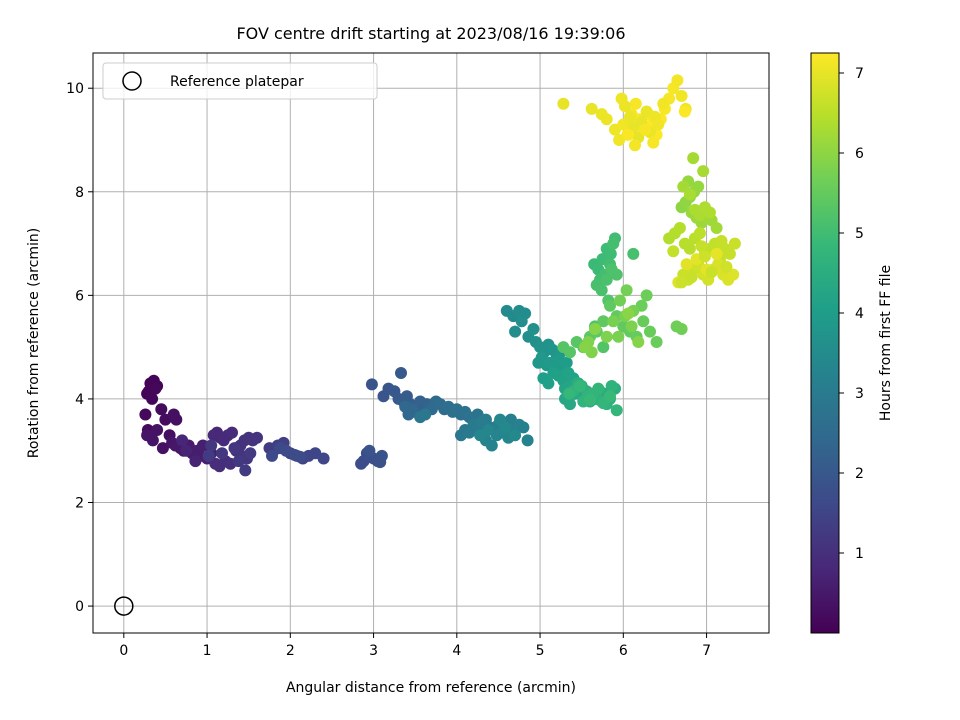 This screenshot has height=720, width=960. I want to click on colorbar-tick-label: 5, so click(859, 234).